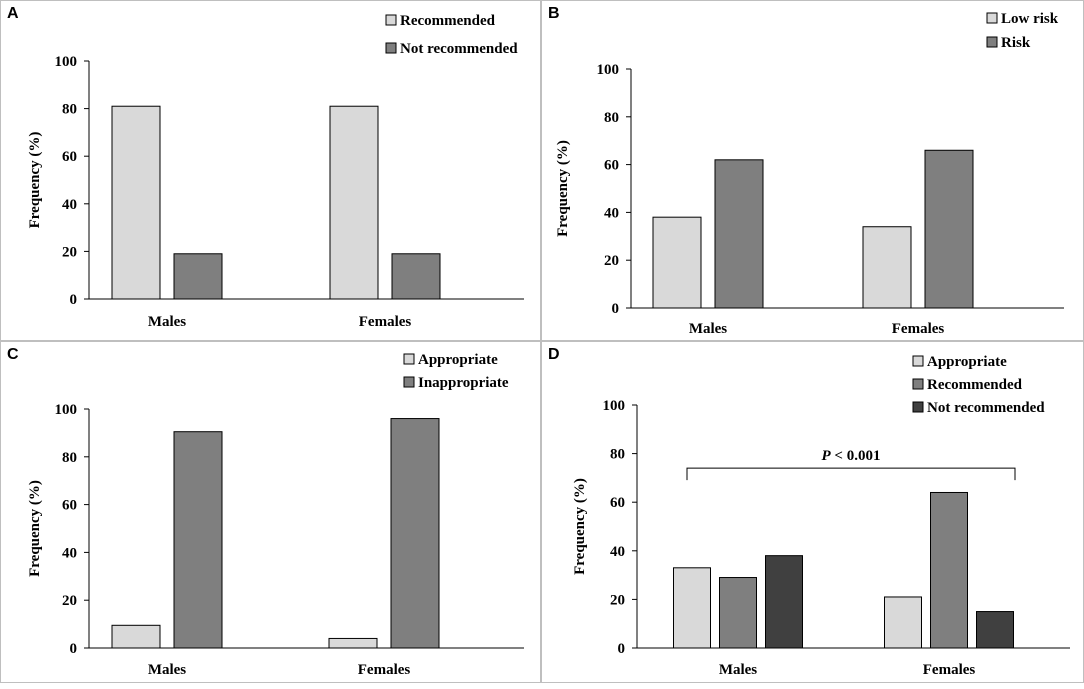 This screenshot has width=1084, height=689. What do you see at coordinates (13, 354) in the screenshot?
I see `panel-letter: C` at bounding box center [13, 354].